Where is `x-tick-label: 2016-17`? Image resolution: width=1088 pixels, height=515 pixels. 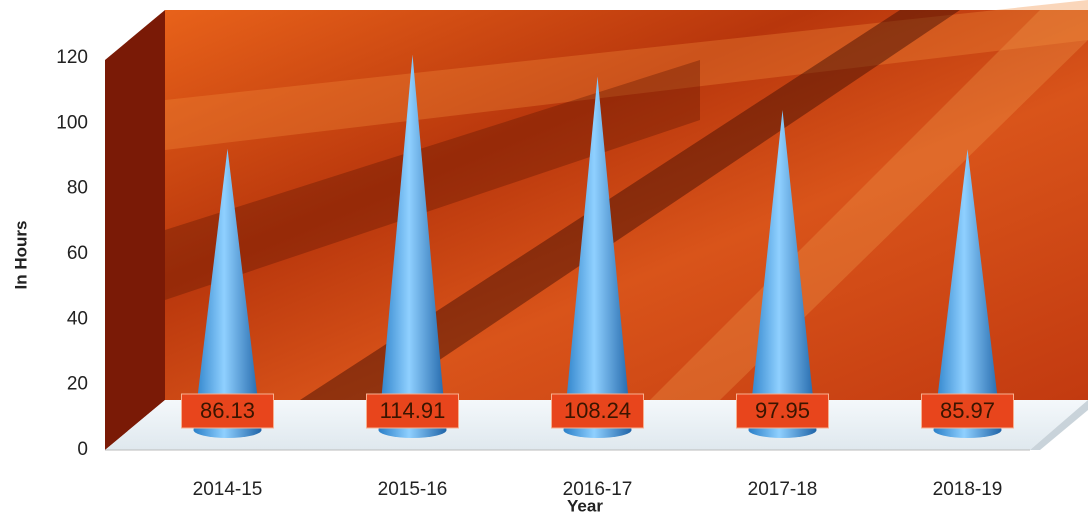
x-tick-label: 2016-17 is located at coordinates (598, 489).